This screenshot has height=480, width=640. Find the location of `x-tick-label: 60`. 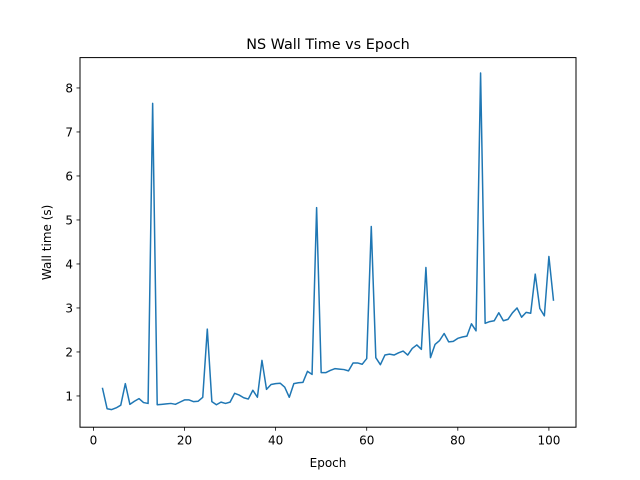

x-tick-label: 60 is located at coordinates (366, 441).